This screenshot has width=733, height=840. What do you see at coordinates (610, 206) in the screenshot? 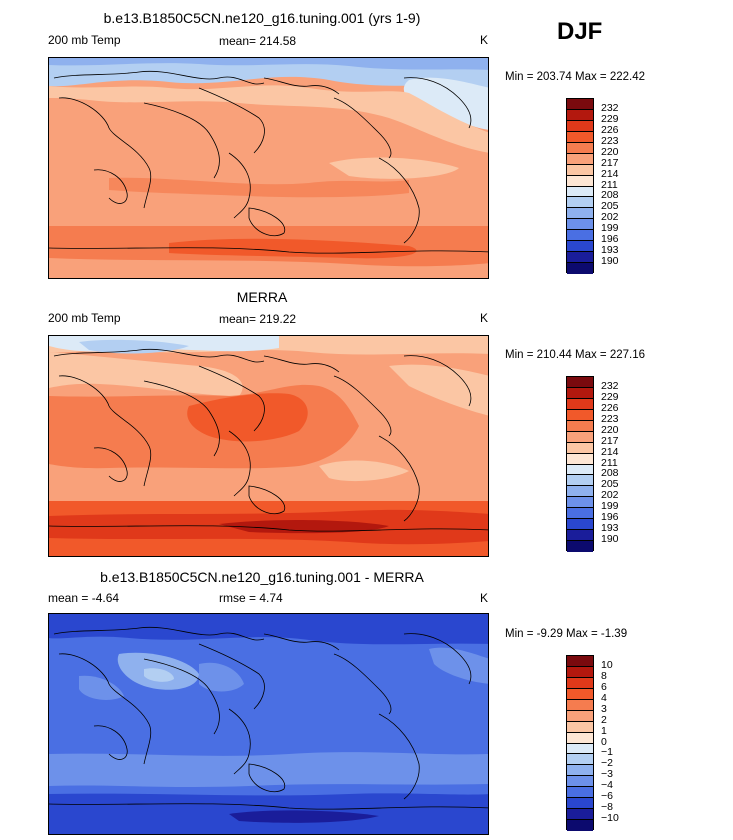
I see `colorbar-label: 205` at bounding box center [610, 206].